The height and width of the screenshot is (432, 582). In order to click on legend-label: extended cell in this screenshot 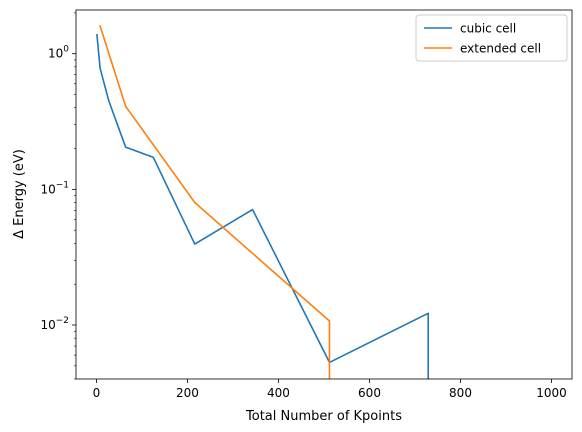, I will do `click(500, 49)`.